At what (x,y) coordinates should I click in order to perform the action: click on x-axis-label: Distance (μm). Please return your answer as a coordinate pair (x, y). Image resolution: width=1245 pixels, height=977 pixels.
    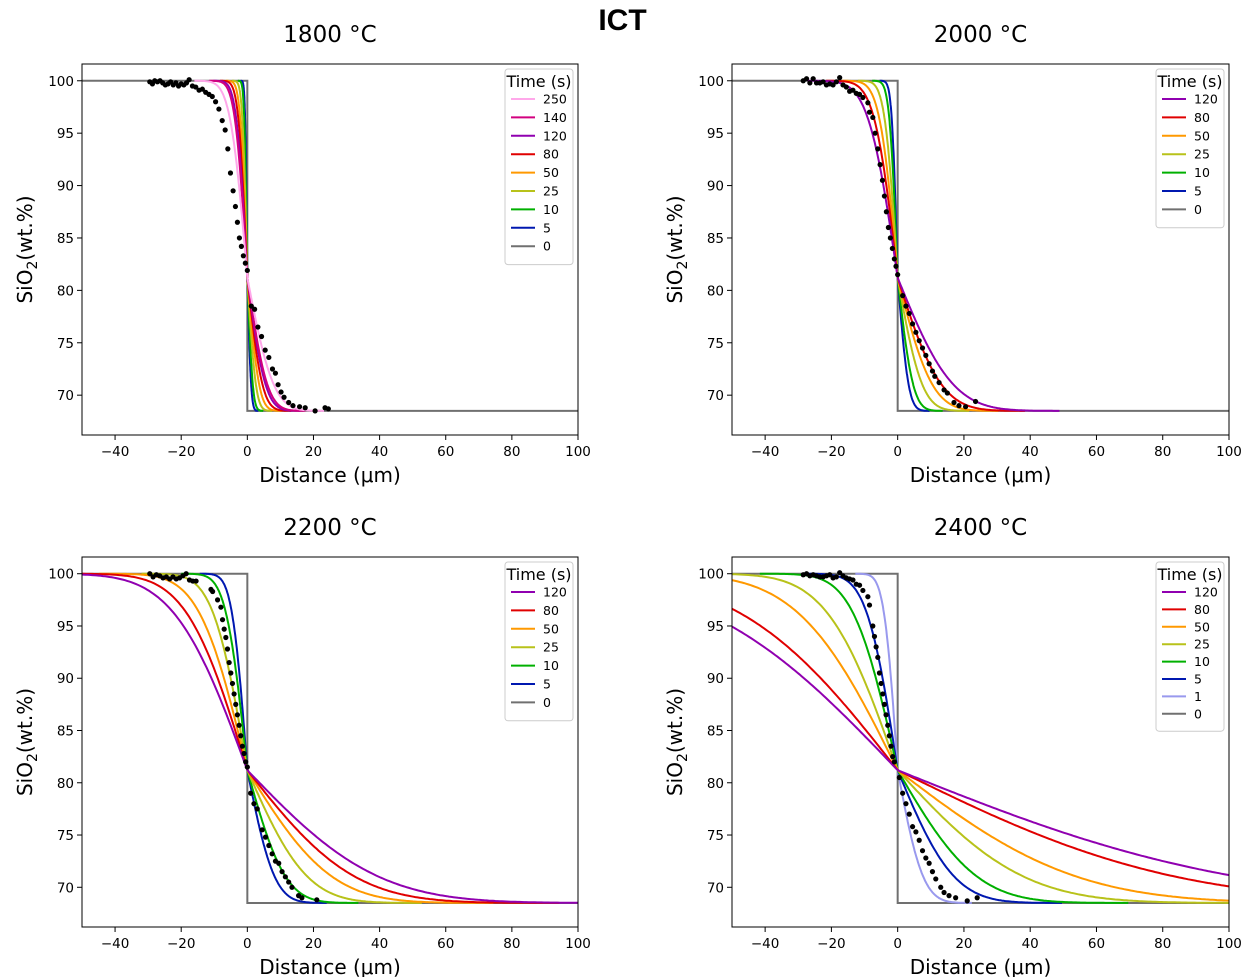
    Looking at the image, I should click on (981, 966).